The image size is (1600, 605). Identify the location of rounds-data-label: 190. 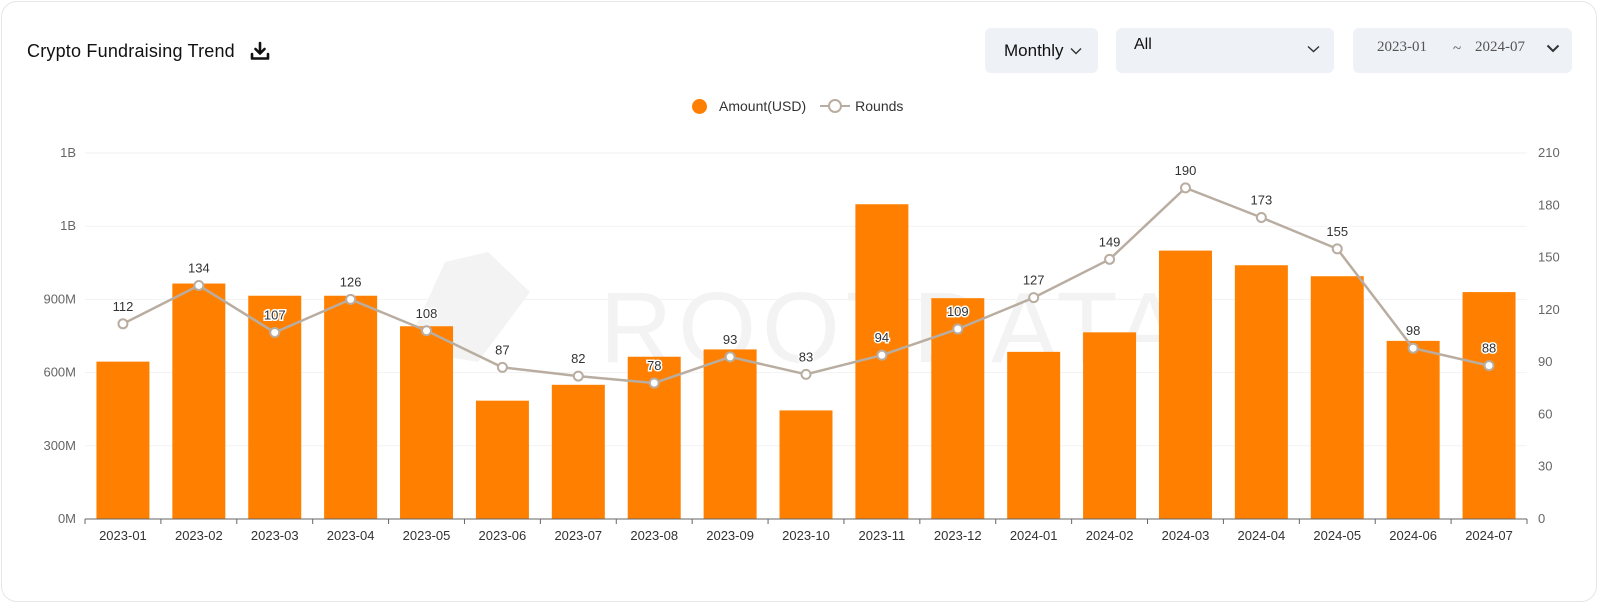
(1186, 170).